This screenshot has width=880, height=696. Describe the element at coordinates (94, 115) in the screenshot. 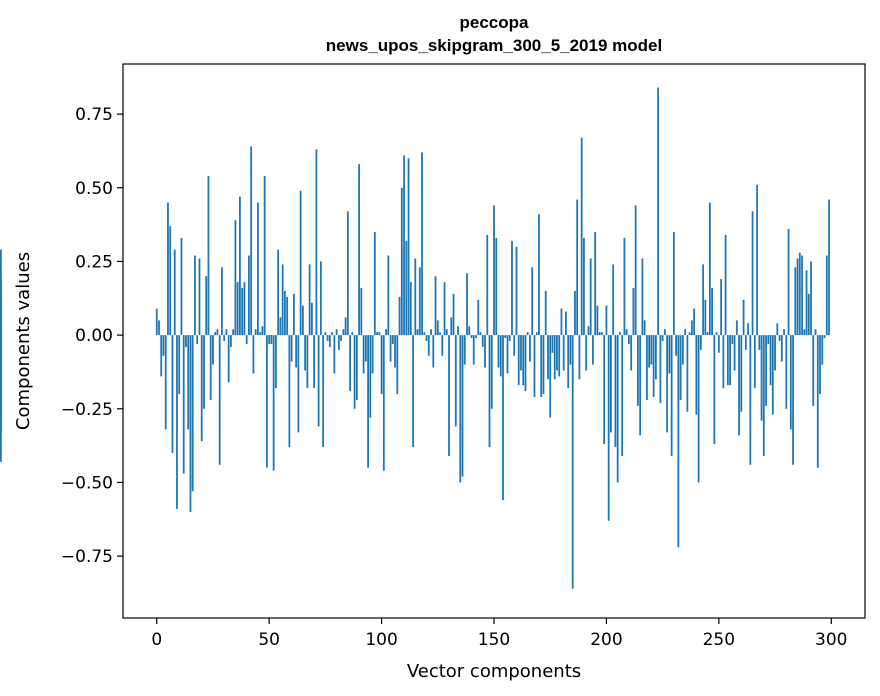

I see `y-tick-label: 0.75` at that location.